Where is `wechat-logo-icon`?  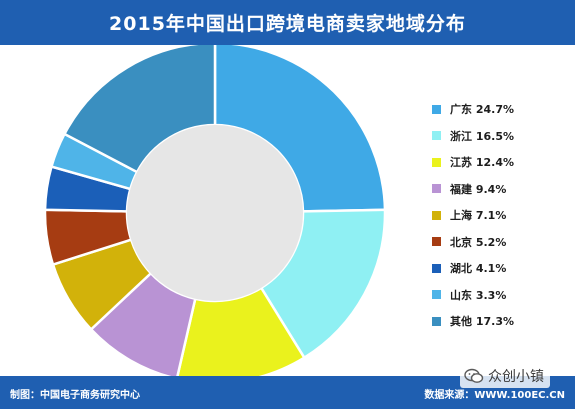 wechat-logo-icon is located at coordinates (474, 375).